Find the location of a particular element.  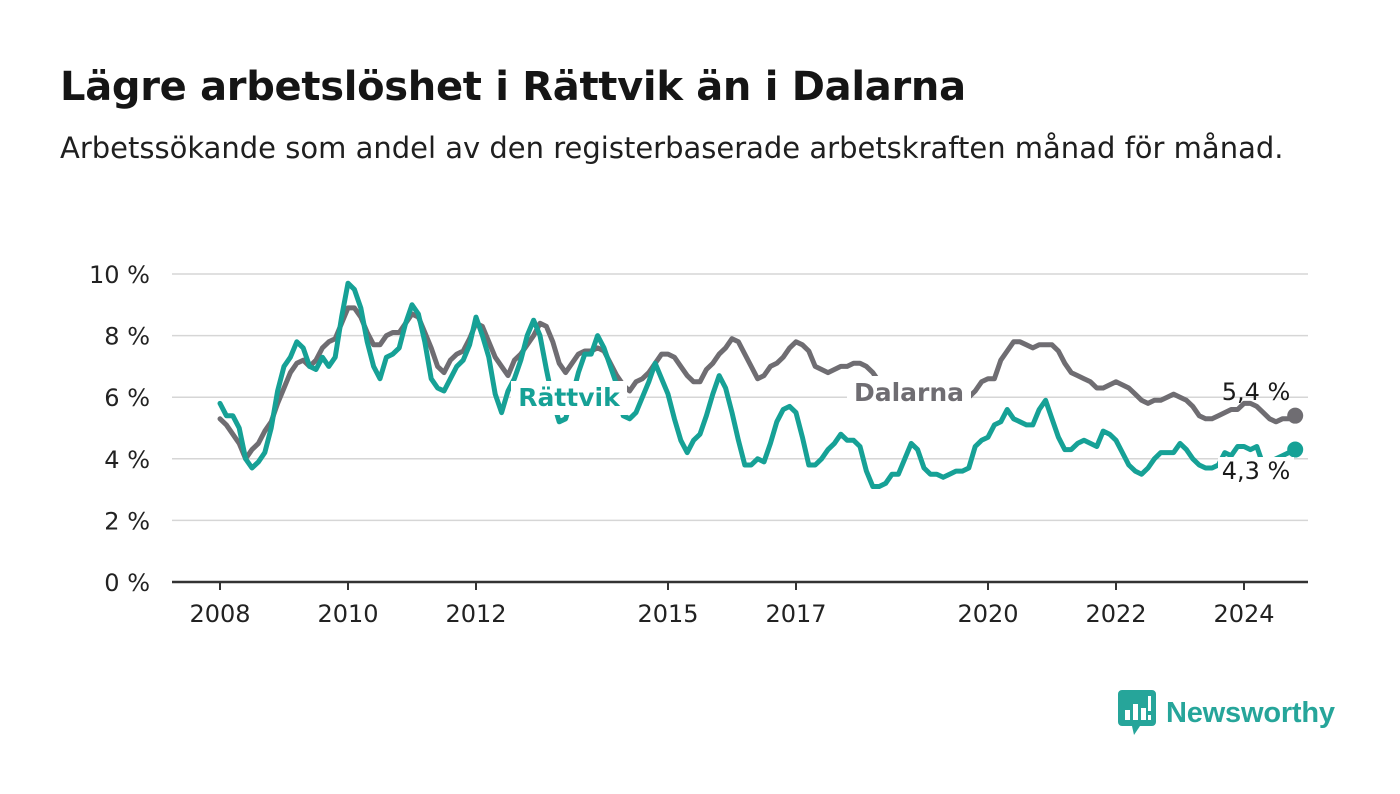

y-tick-label: 10 % is located at coordinates (119, 275).